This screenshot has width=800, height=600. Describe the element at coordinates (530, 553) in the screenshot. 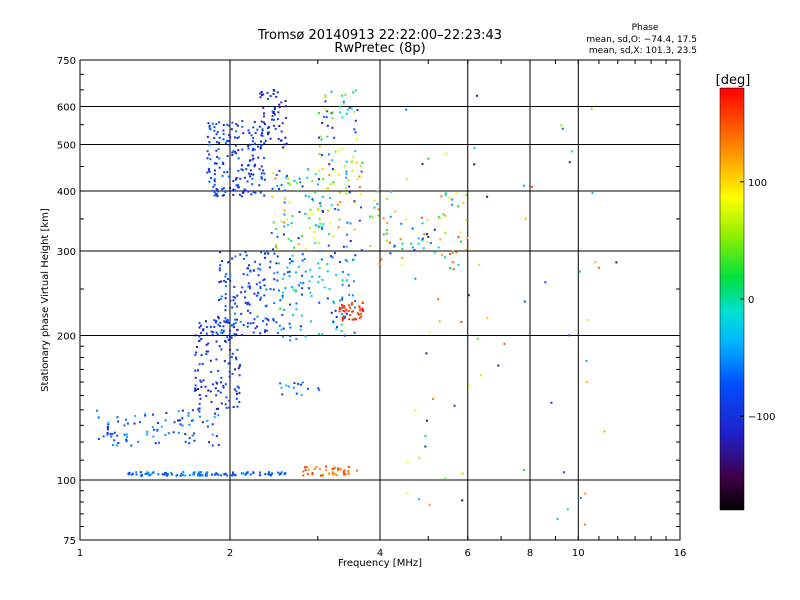

I see `x-tick-label: 8` at that location.